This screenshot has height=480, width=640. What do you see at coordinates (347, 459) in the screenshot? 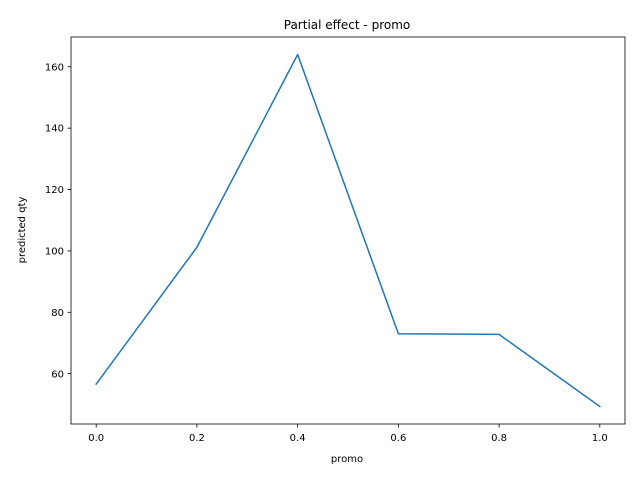
I see `x-axis-title: promo` at bounding box center [347, 459].